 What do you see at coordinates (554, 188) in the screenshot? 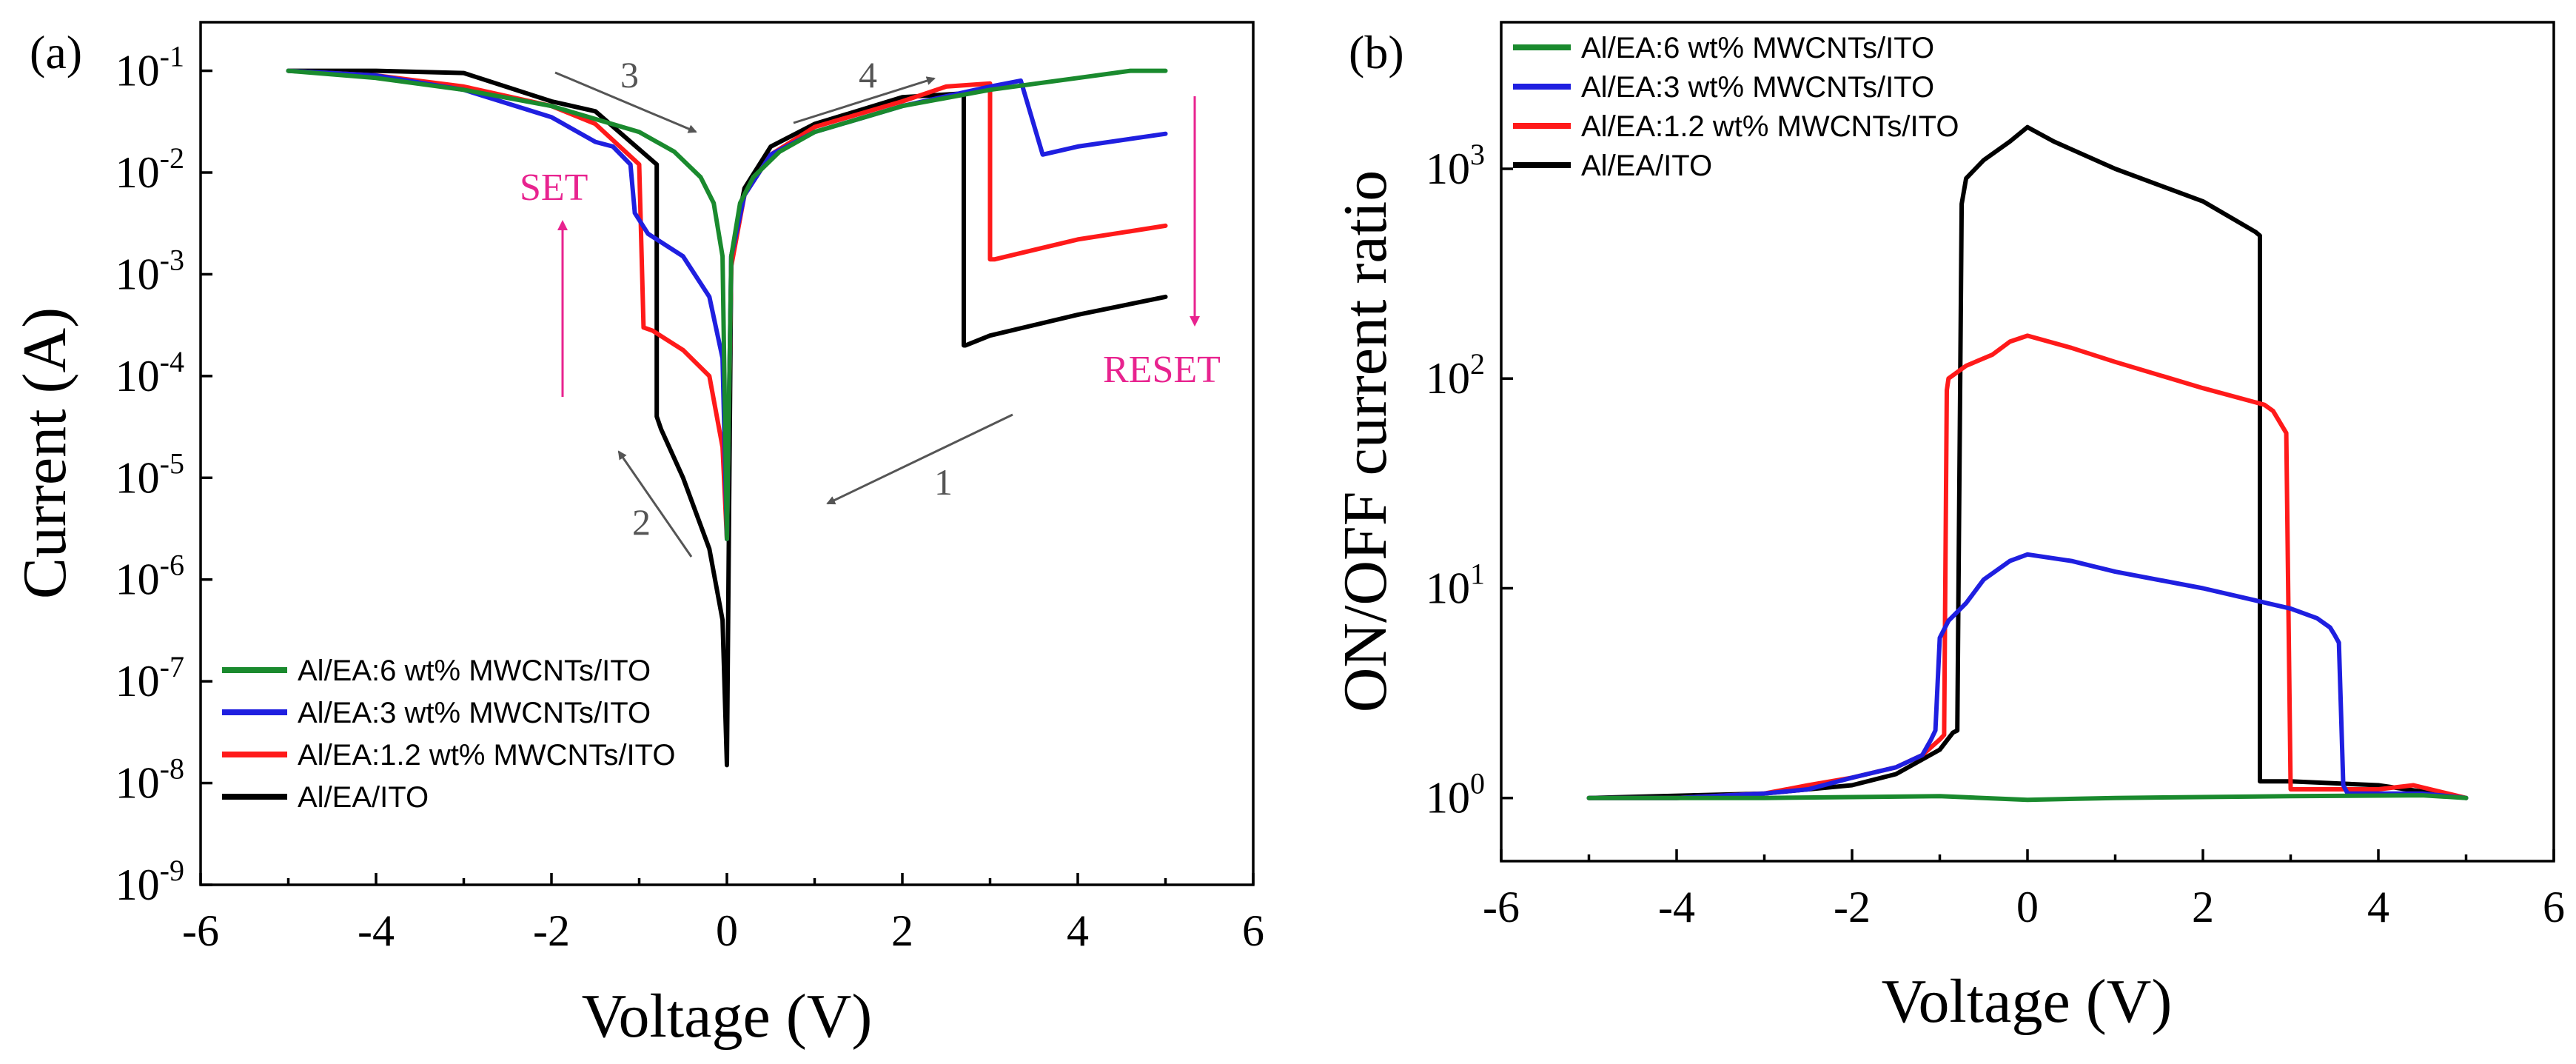
I see `set-label: SET` at bounding box center [554, 188].